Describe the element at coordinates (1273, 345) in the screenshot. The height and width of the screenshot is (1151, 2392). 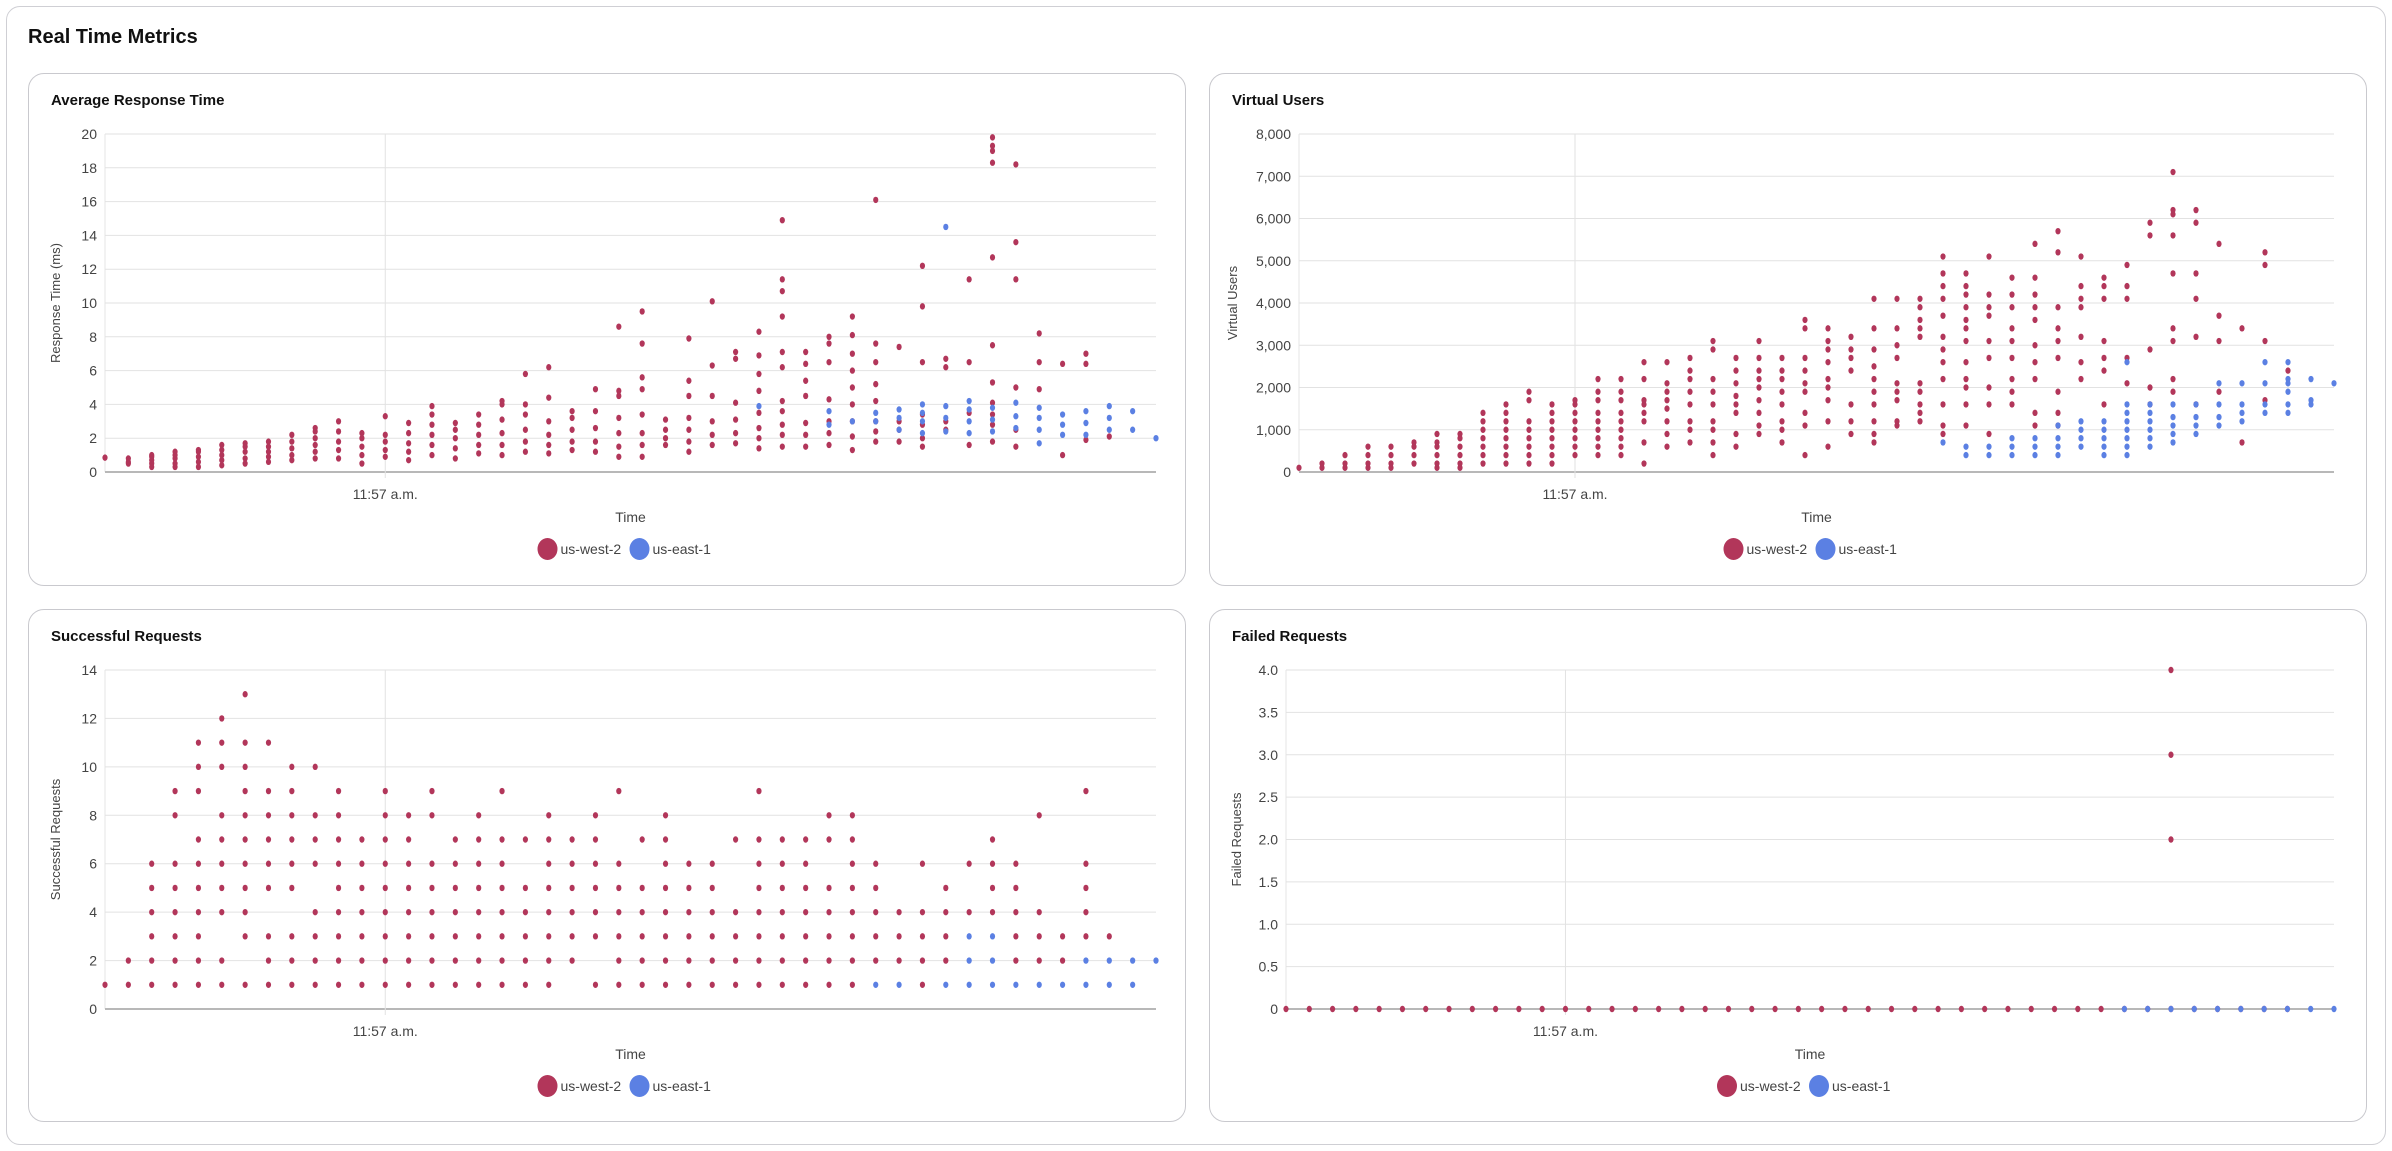
I see `y-tick-label: 3,000` at that location.